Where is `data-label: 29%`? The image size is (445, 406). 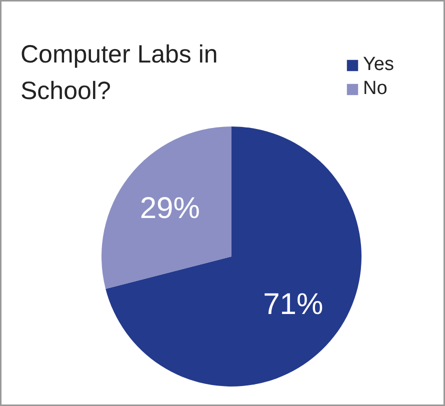 data-label: 29% is located at coordinates (170, 209).